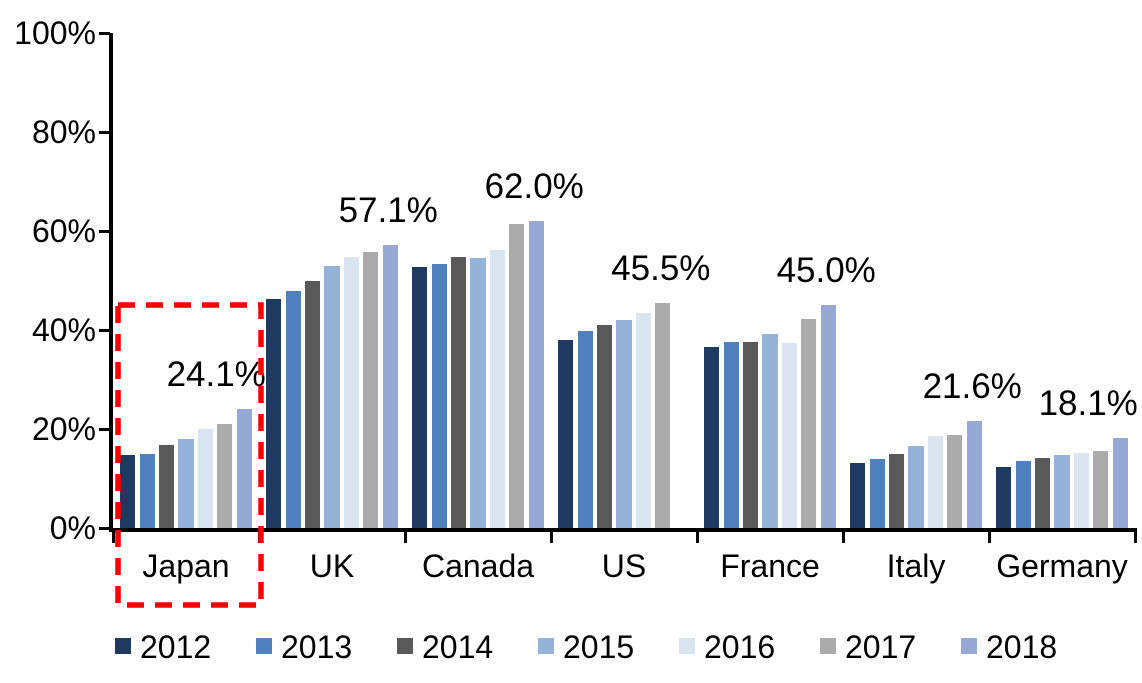 The width and height of the screenshot is (1142, 683). What do you see at coordinates (388, 211) in the screenshot?
I see `value-label-uk: 57.1%` at bounding box center [388, 211].